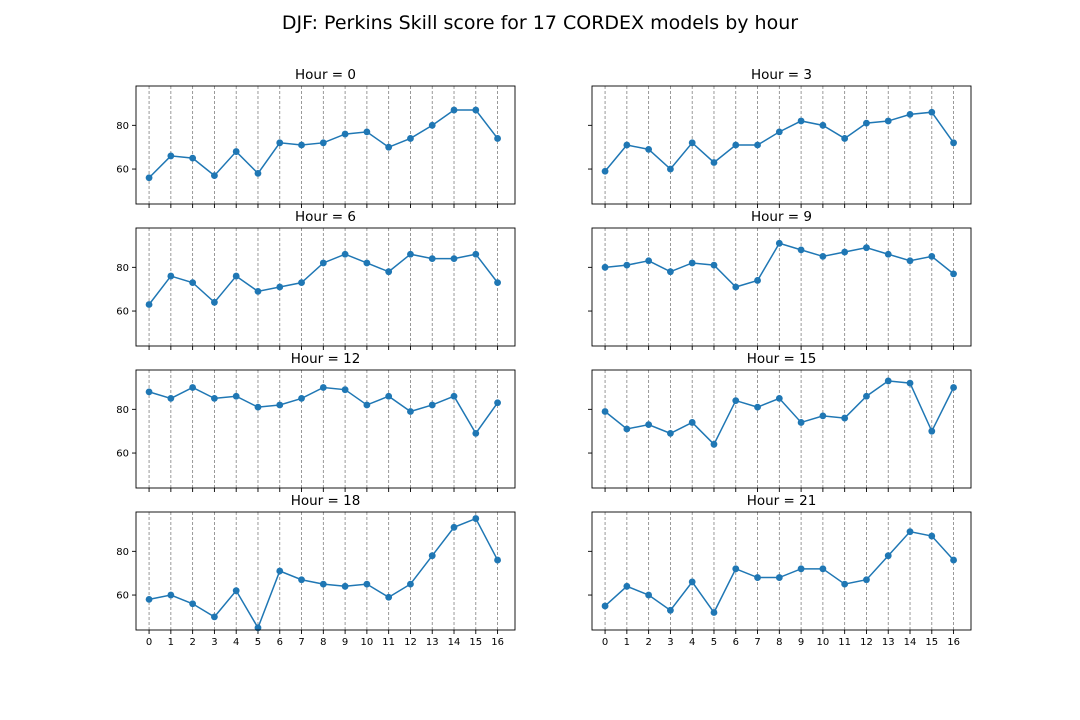  What do you see at coordinates (627, 642) in the screenshot?
I see `x-tick-label: 1` at bounding box center [627, 642].